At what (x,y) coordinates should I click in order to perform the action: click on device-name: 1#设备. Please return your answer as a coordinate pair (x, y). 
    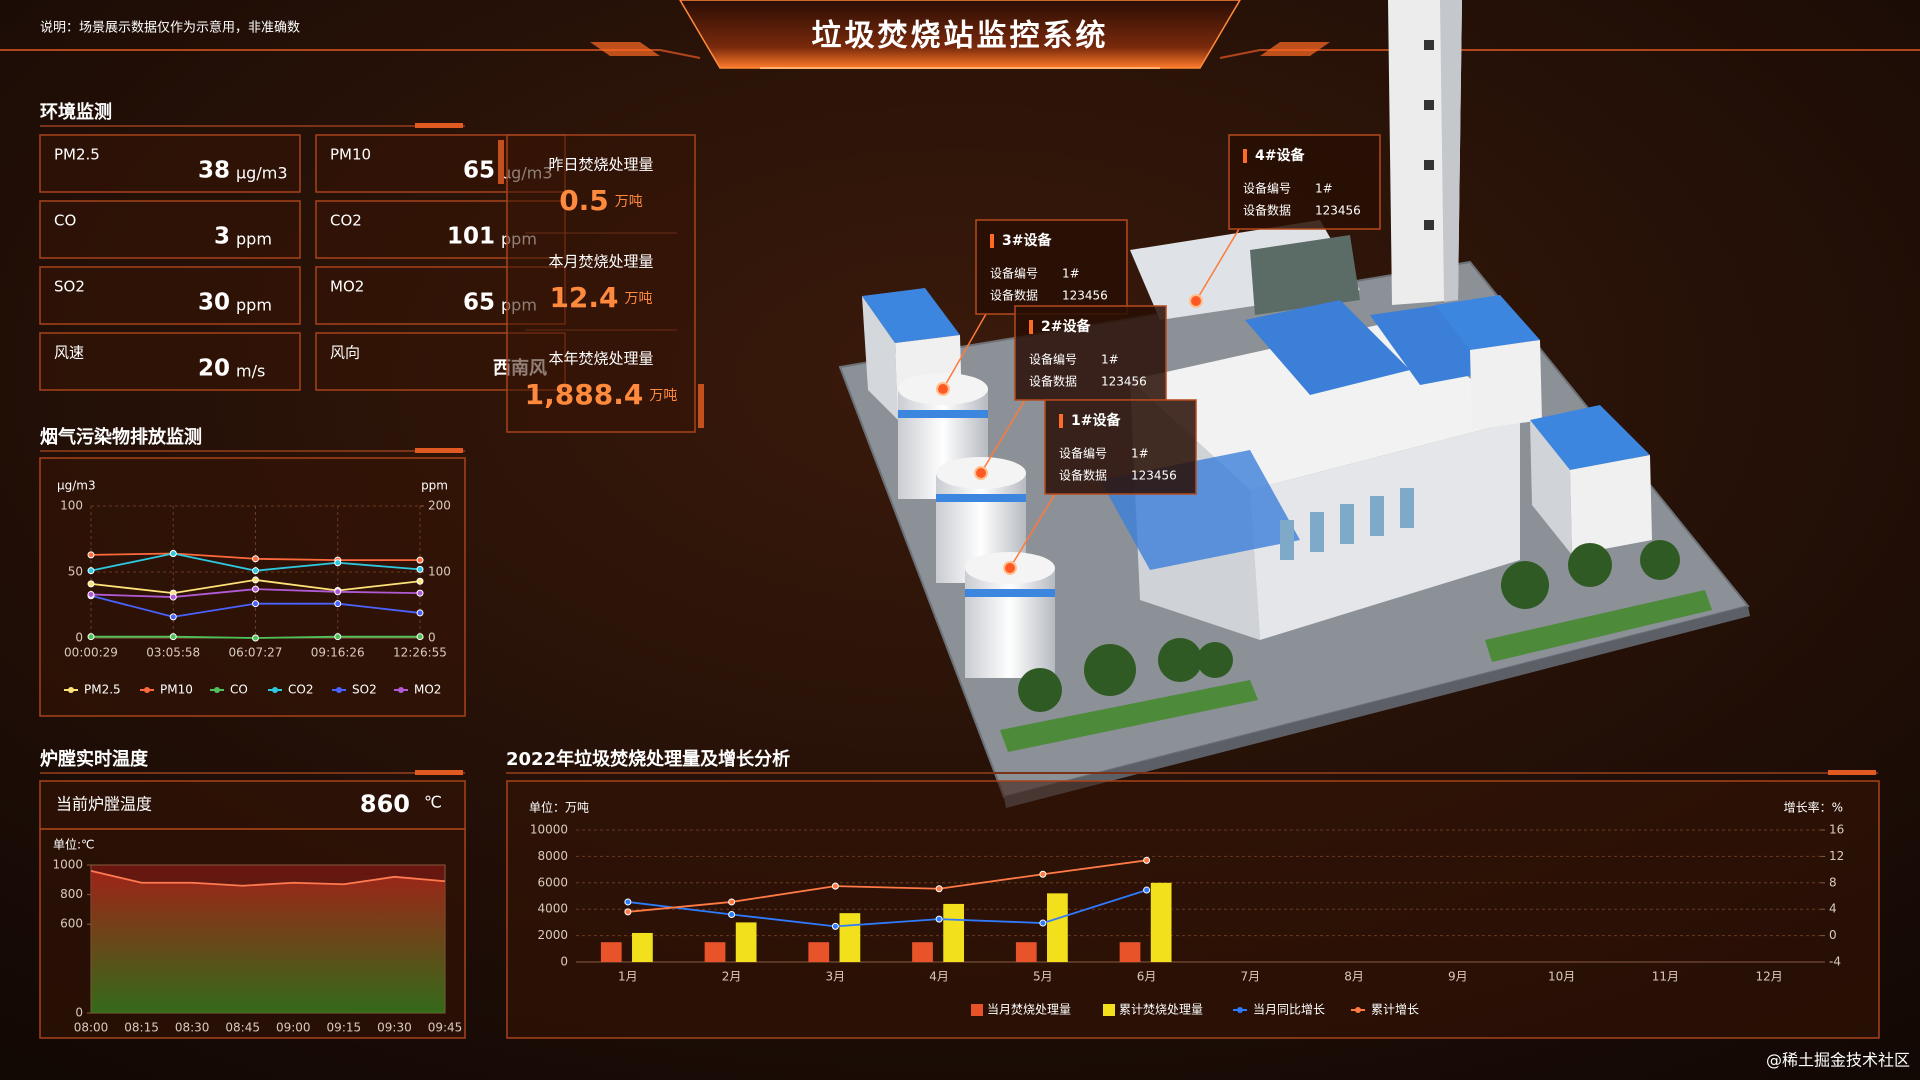
    Looking at the image, I should click on (1096, 420).